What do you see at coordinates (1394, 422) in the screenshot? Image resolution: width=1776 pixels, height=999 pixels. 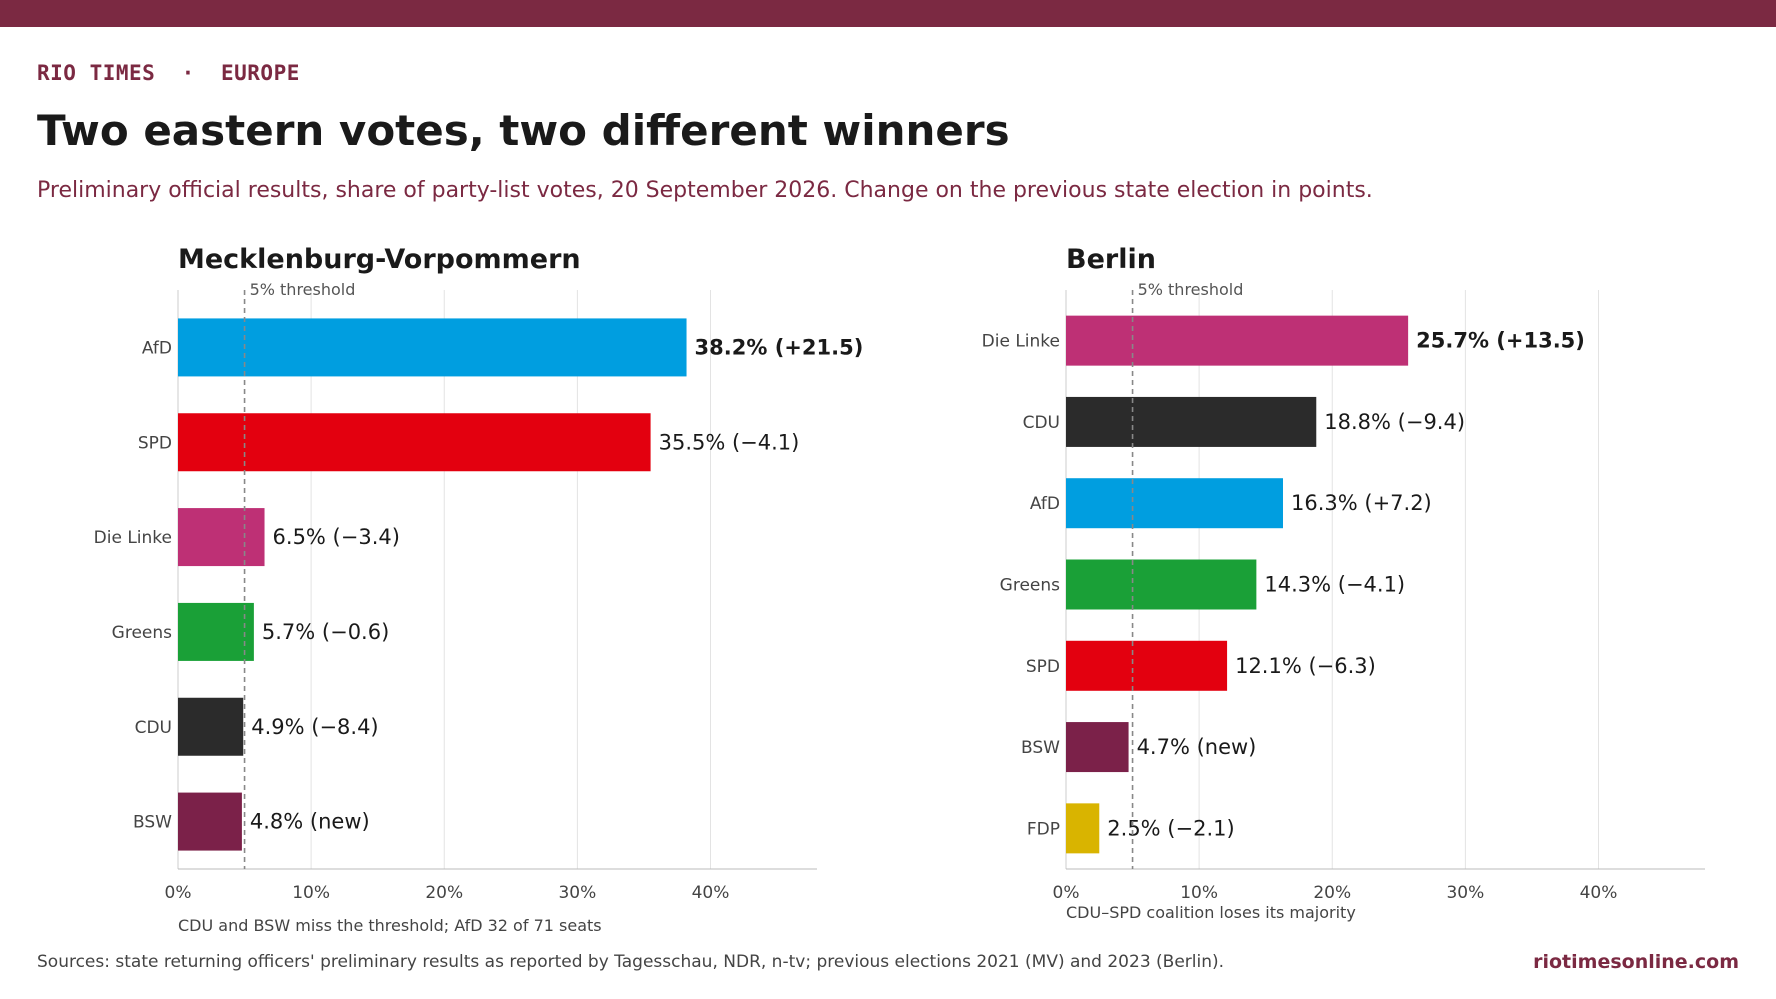 I see `data-label: 18.8% (−9.4)` at bounding box center [1394, 422].